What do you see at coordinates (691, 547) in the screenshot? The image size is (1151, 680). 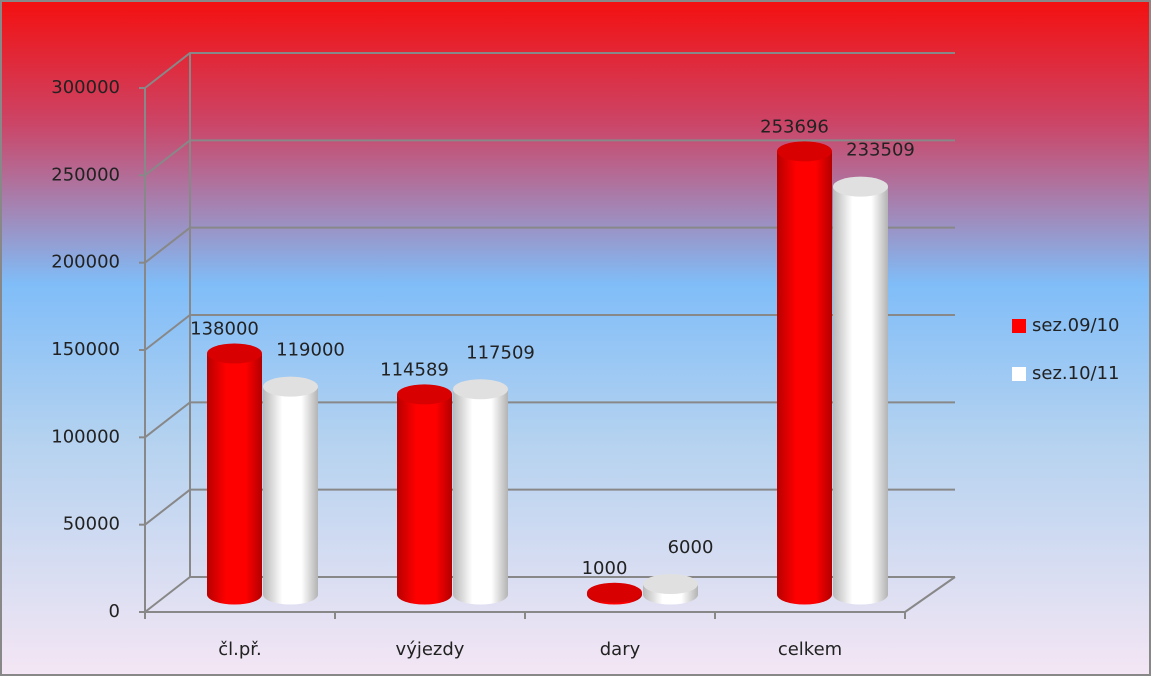 I see `data-label: 6000` at bounding box center [691, 547].